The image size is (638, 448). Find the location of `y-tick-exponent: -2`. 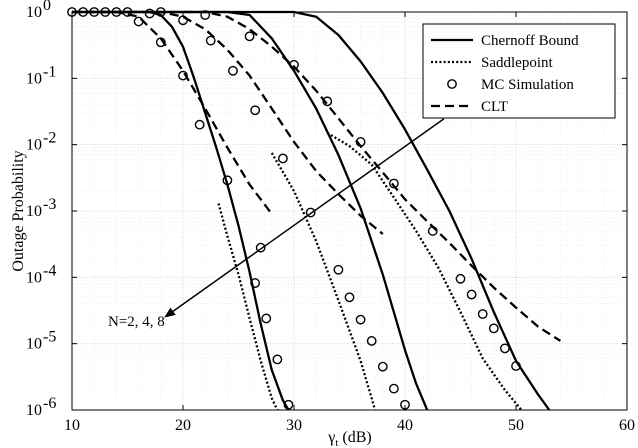

y-tick-exponent: -2 is located at coordinates (49, 138).